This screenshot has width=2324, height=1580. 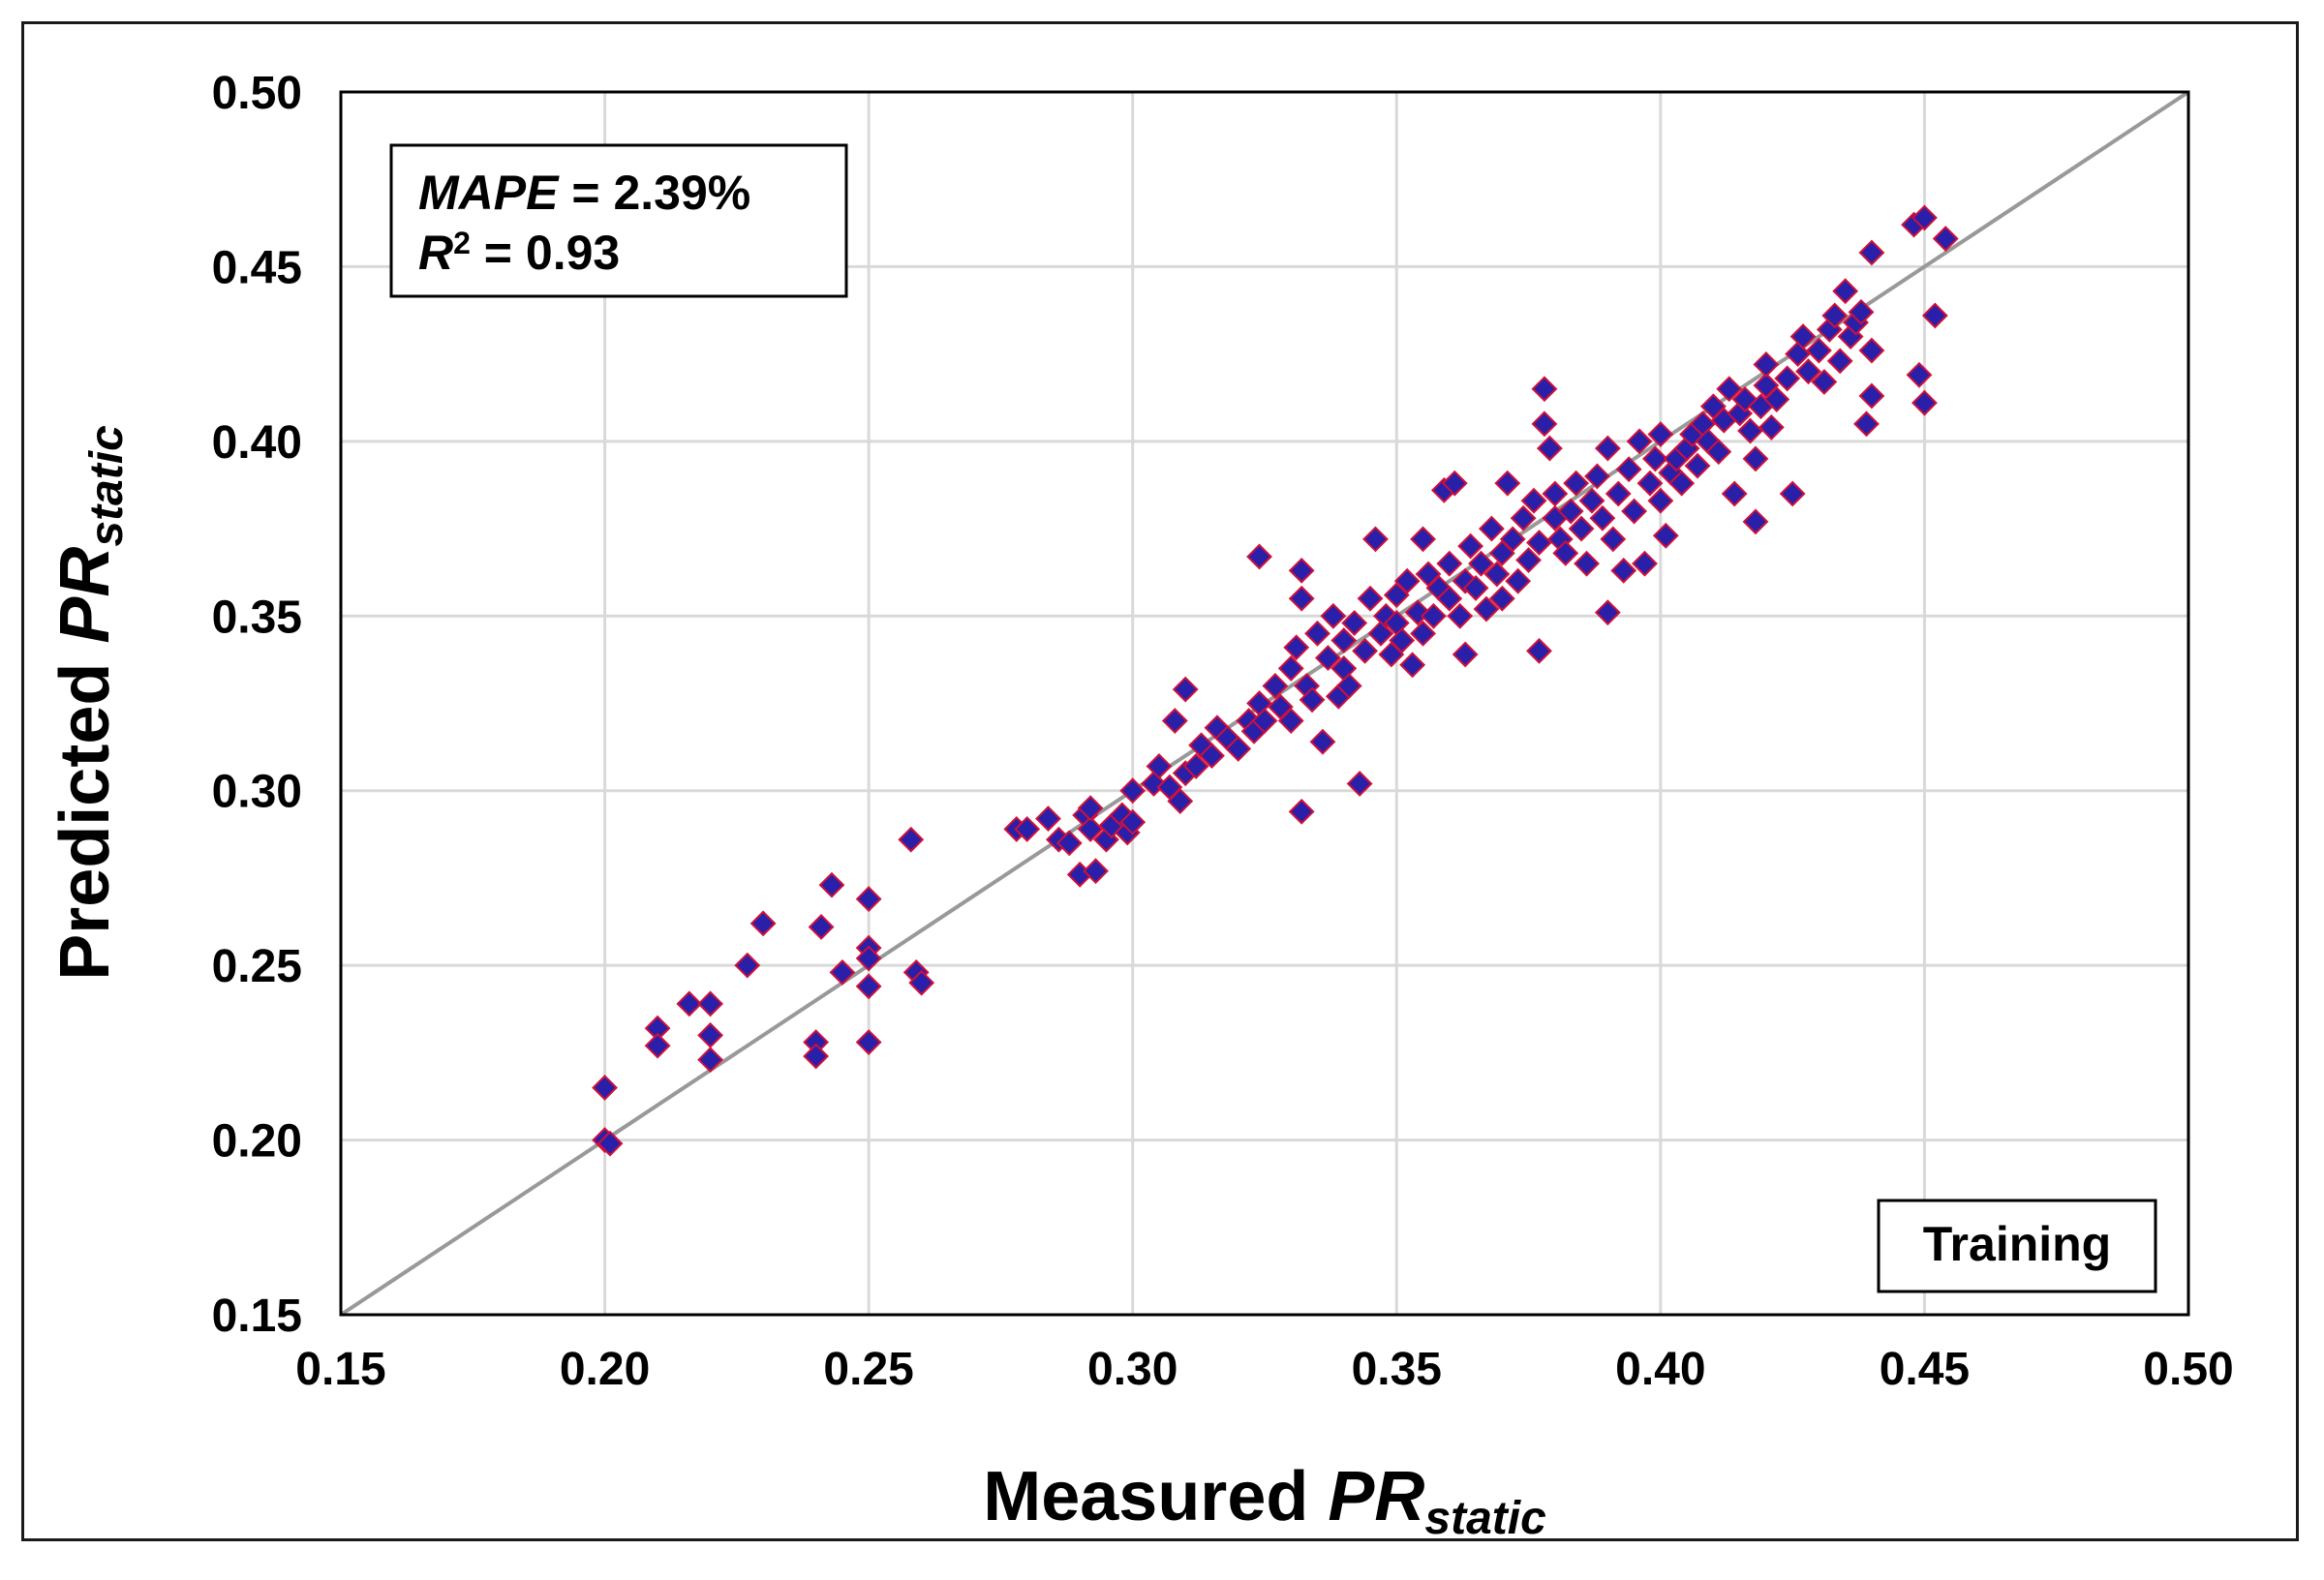 What do you see at coordinates (257, 267) in the screenshot?
I see `y-tick-label-6: 0.45` at bounding box center [257, 267].